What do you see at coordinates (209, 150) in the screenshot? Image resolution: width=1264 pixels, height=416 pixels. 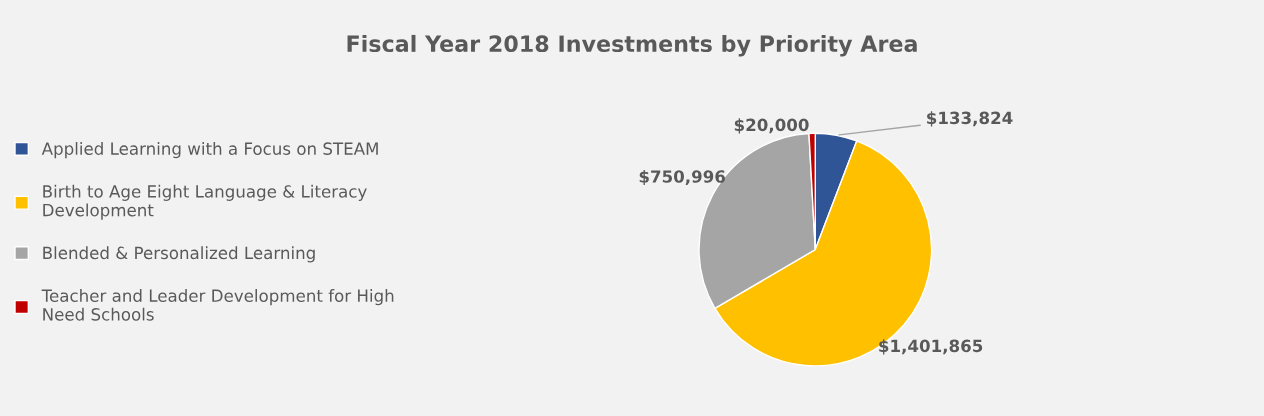 I see `legend-label: Applied Learning with a Focus on STEAM` at bounding box center [209, 150].